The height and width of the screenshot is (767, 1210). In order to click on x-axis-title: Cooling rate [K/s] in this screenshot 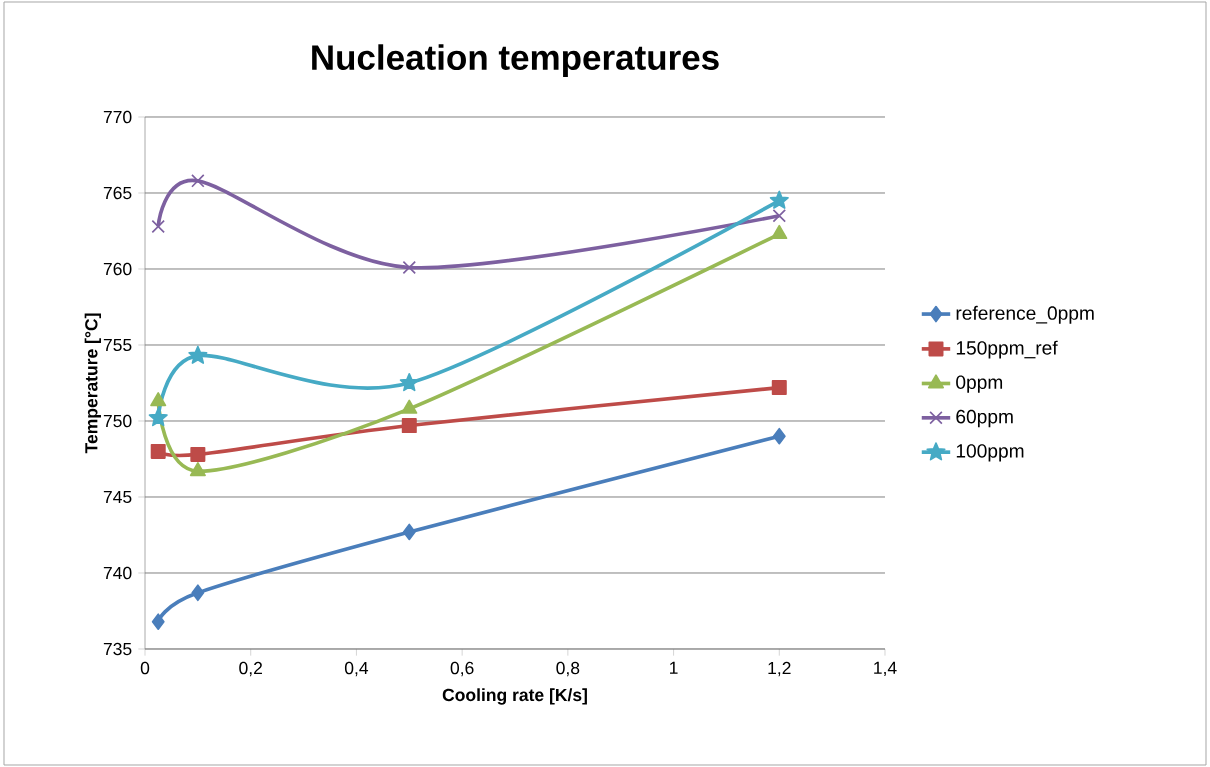, I will do `click(514, 696)`.